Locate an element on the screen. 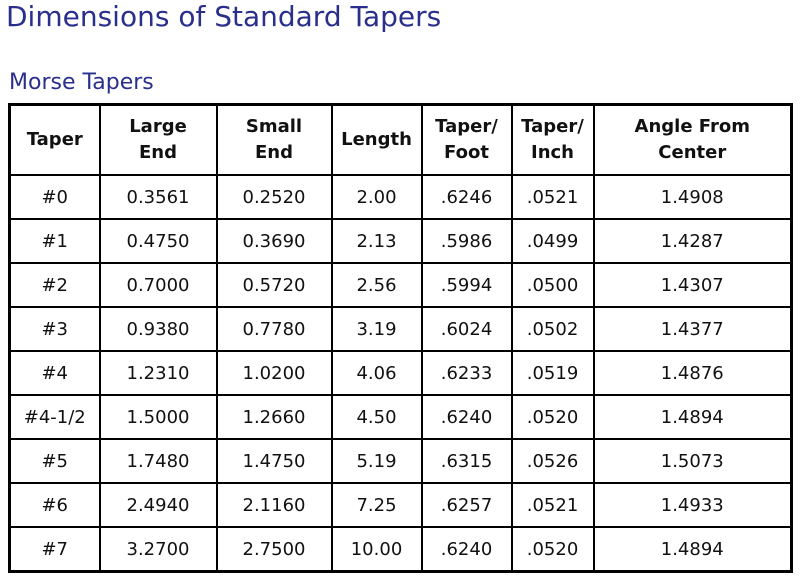 The image size is (800, 580). table-row: #4-1/2 1.5000 1.2660 4.50.6240.0520 1.4894 is located at coordinates (400, 417).